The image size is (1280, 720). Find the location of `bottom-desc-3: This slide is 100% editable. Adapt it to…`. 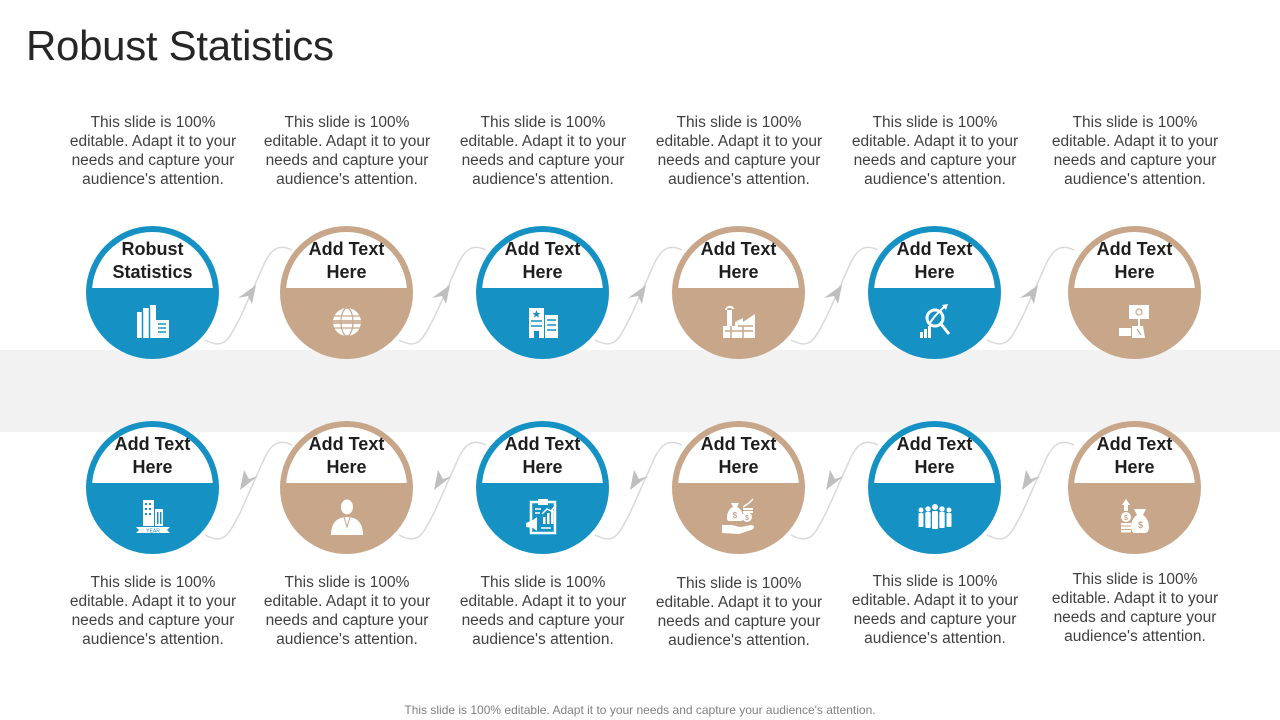

bottom-desc-3: This slide is 100% editable. Adapt it to… is located at coordinates (543, 611).